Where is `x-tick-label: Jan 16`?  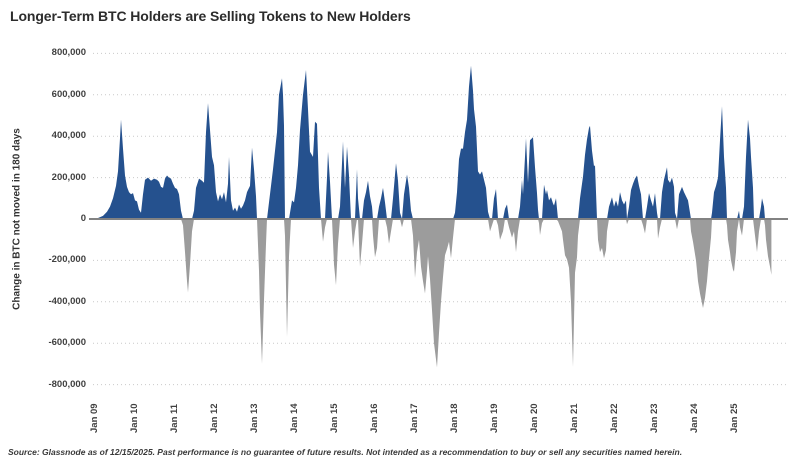
x-tick-label: Jan 16 is located at coordinates (374, 418).